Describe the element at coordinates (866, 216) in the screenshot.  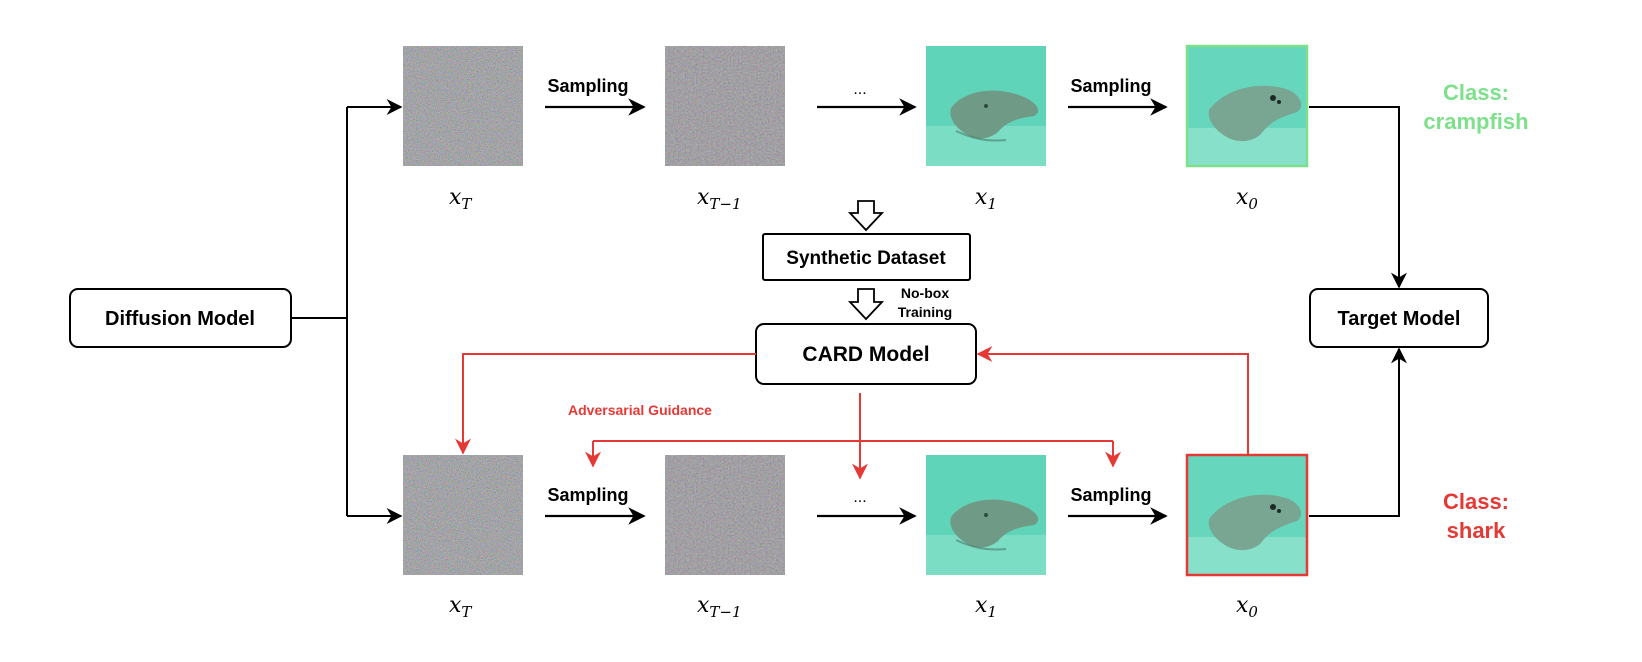
I see `hollow-arrow-to-dataset` at that location.